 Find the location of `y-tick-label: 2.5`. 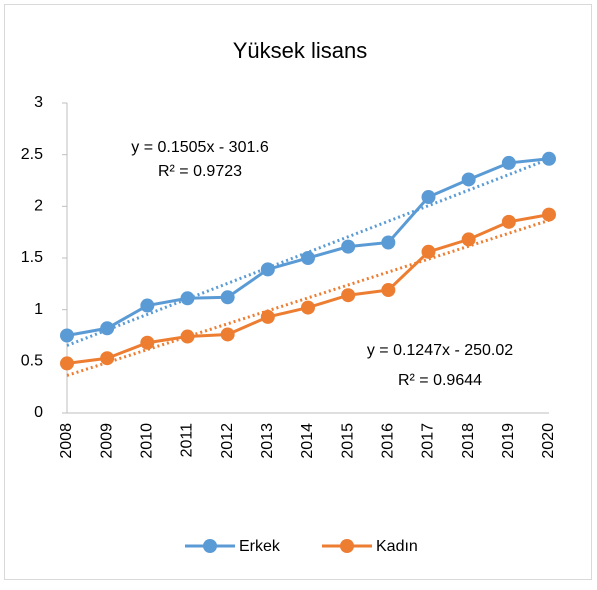

y-tick-label: 2.5 is located at coordinates (32, 154).